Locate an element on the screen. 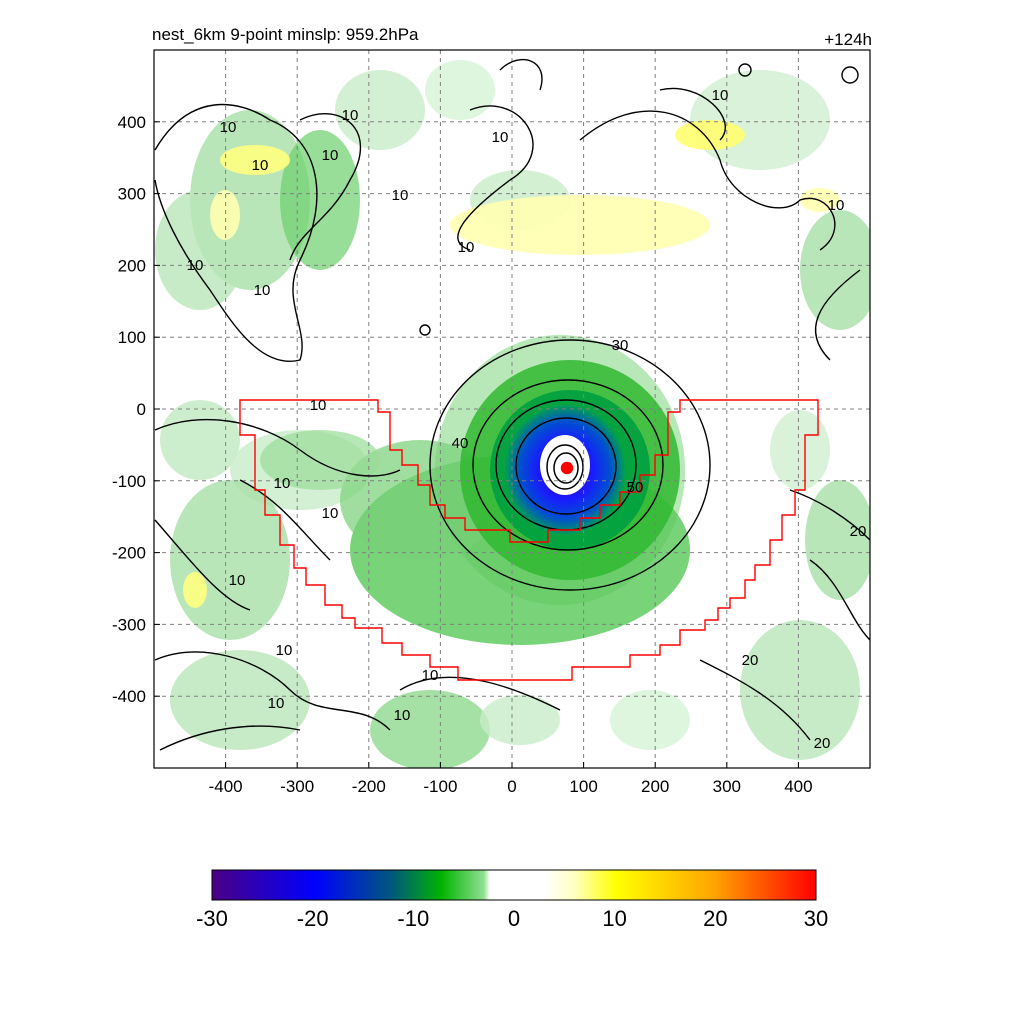 Image resolution: width=1024 pixels, height=1024 pixels. colorbar-tick-label: -30 is located at coordinates (212, 918).